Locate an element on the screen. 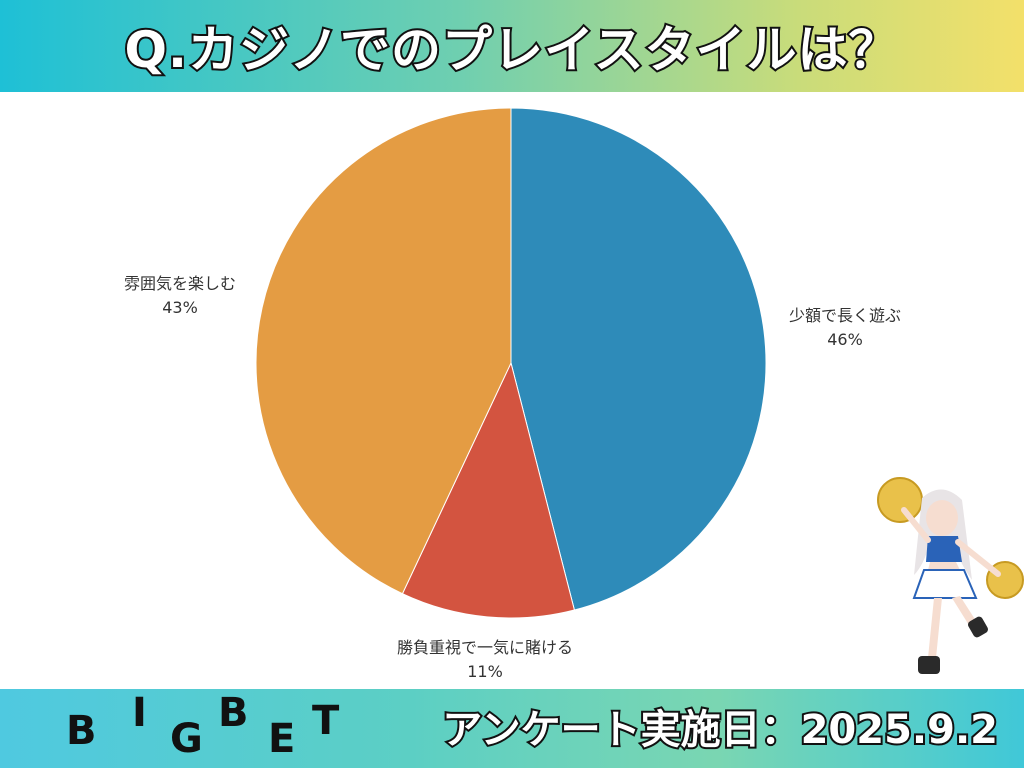 Image resolution: width=1024 pixels, height=768 pixels. bigbet-logo: B I G B E T is located at coordinates (180, 728).